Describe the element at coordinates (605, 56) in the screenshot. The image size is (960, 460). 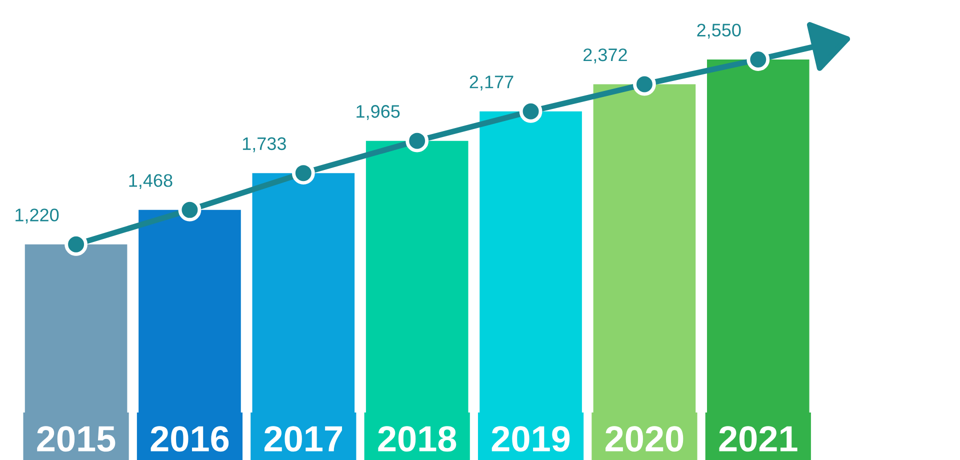
I see `data-label: 2,372` at that location.